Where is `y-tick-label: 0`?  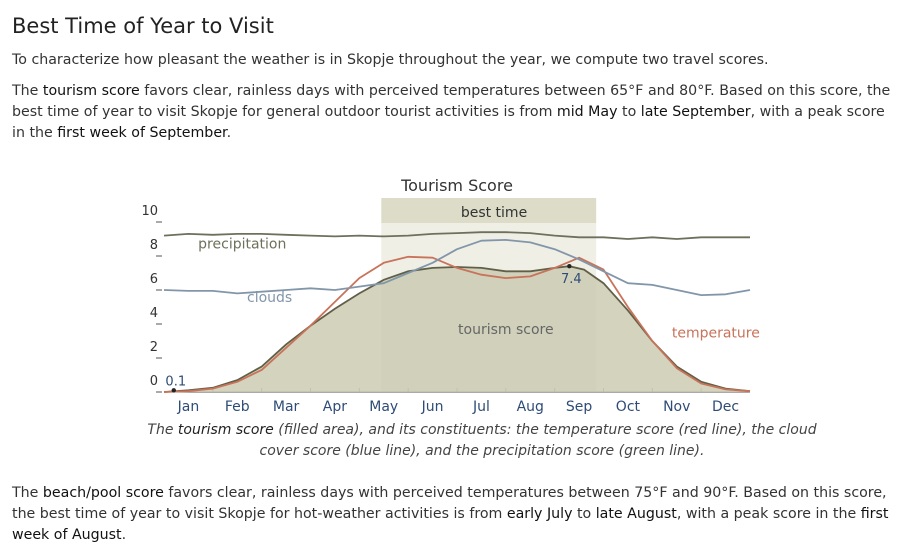
y-tick-label: 0 is located at coordinates (154, 381).